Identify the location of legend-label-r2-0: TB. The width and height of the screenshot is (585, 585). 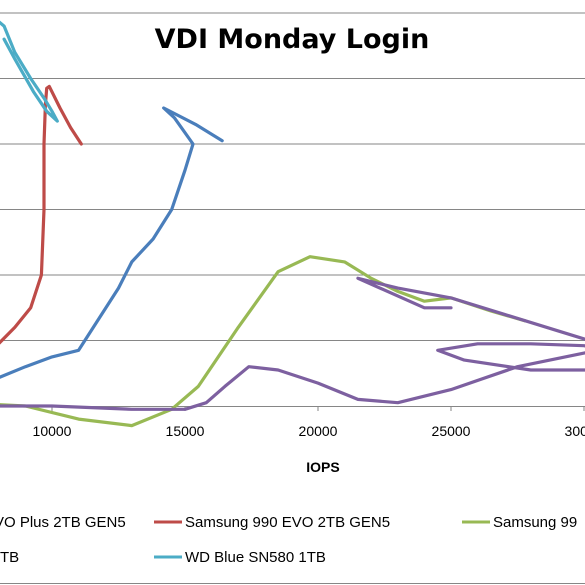
(9, 557).